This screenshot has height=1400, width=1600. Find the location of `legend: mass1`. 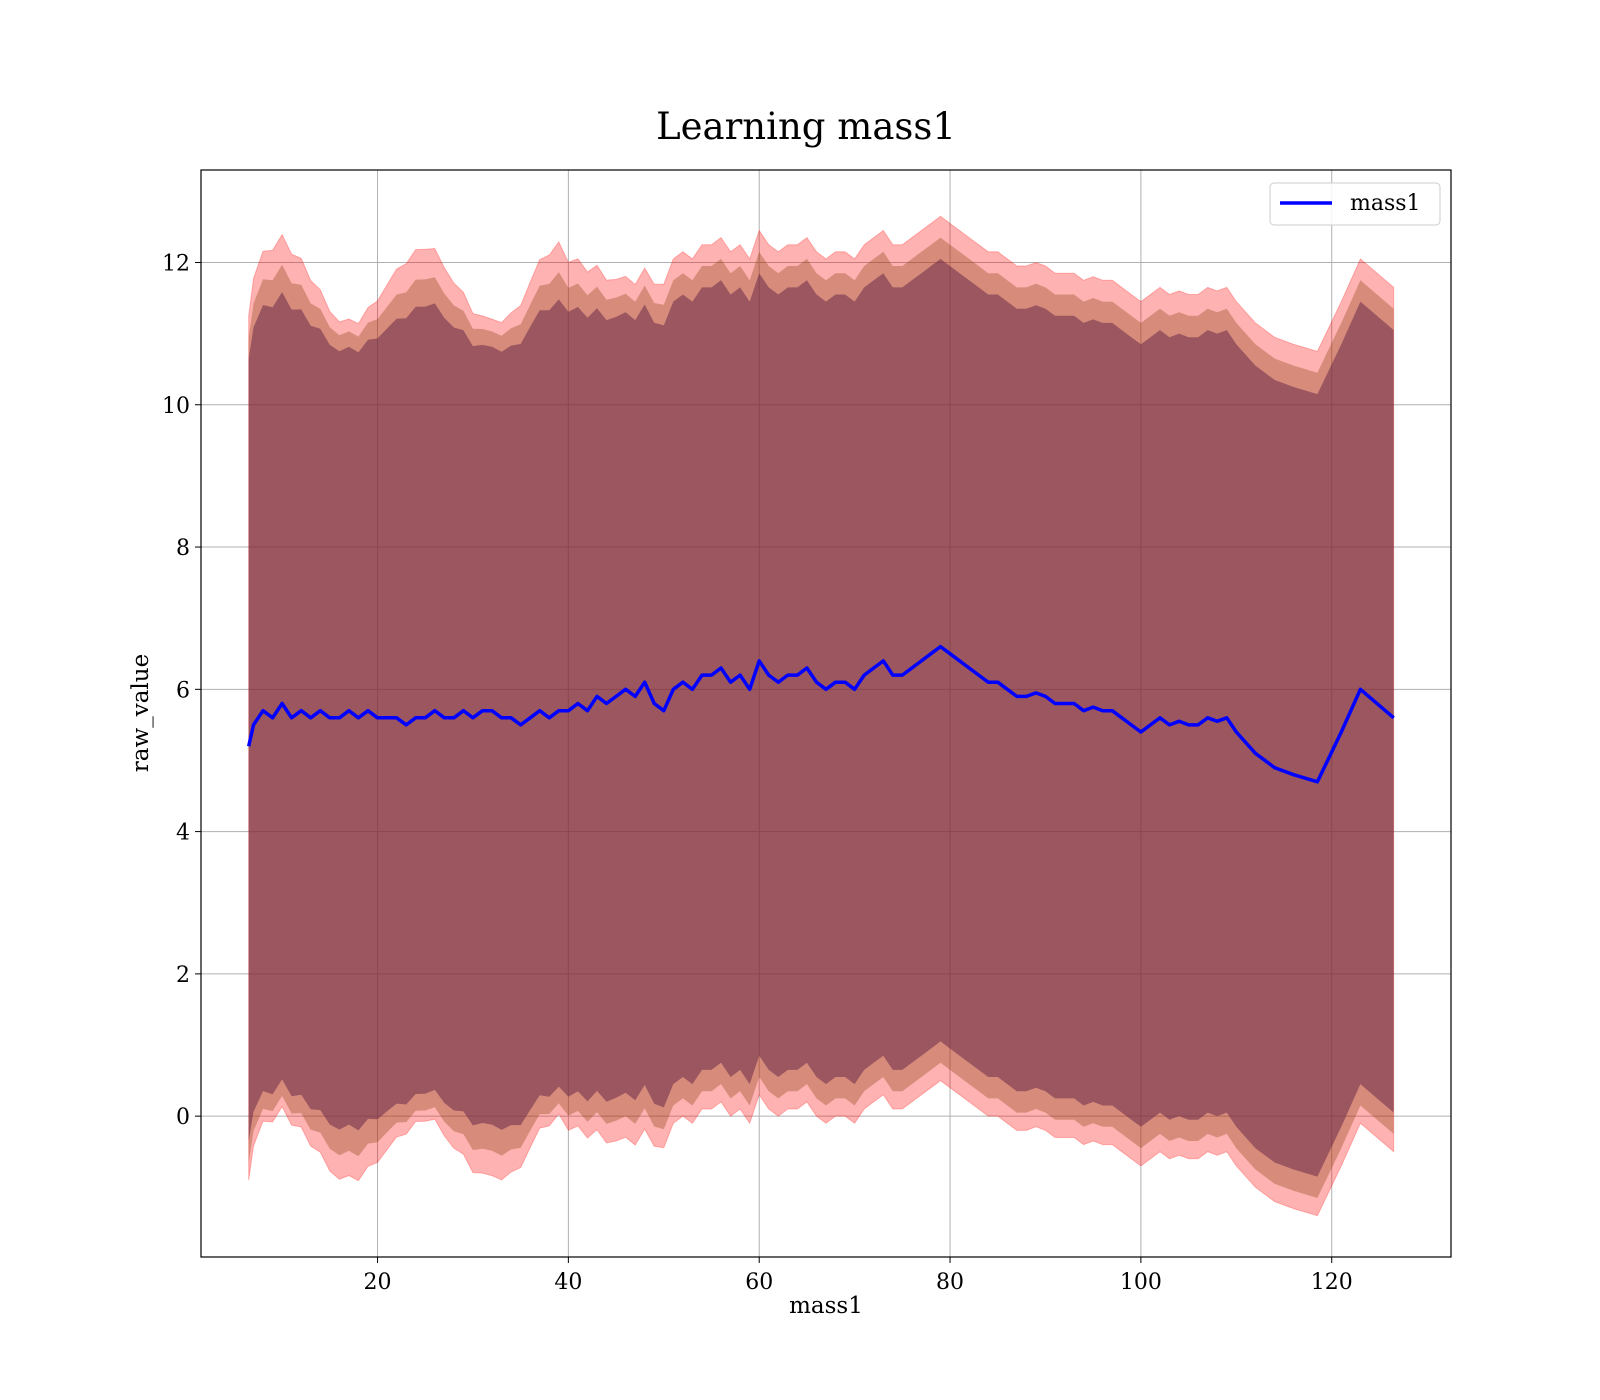

legend: mass1 is located at coordinates (1355, 204).